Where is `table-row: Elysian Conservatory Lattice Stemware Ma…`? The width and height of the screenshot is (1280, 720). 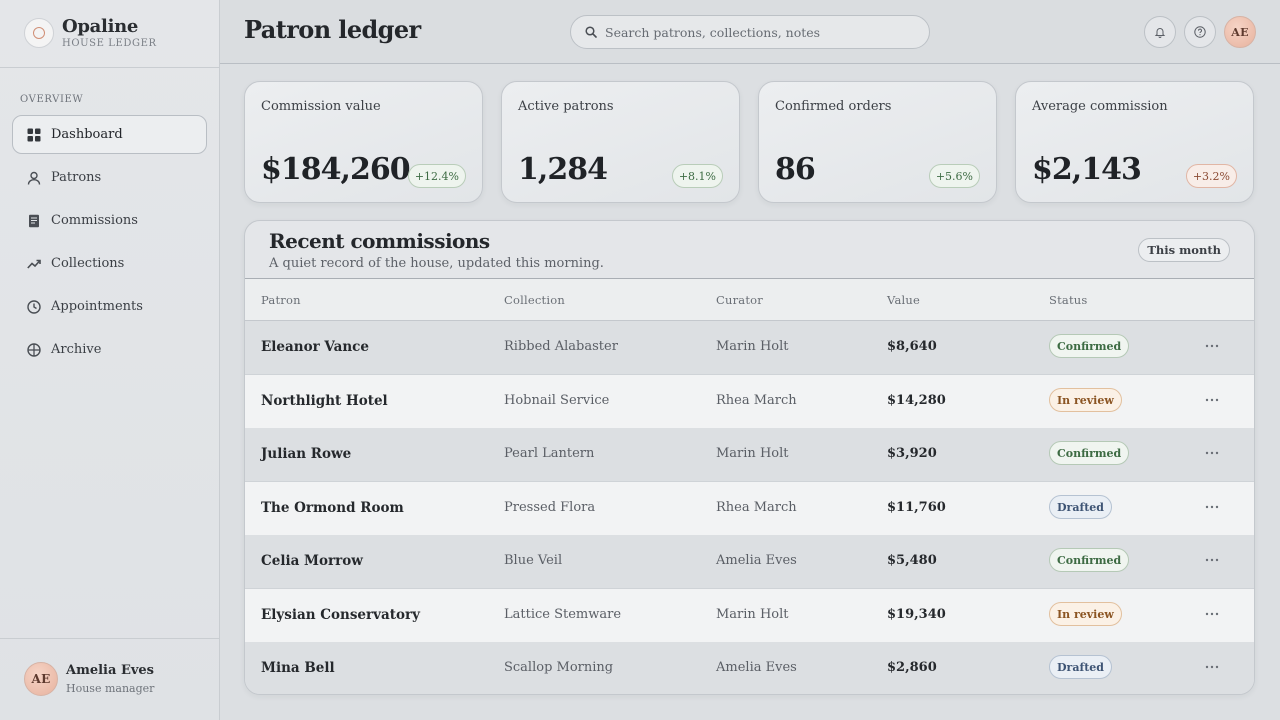 table-row: Elysian Conservatory Lattice Stemware Ma… is located at coordinates (749, 616).